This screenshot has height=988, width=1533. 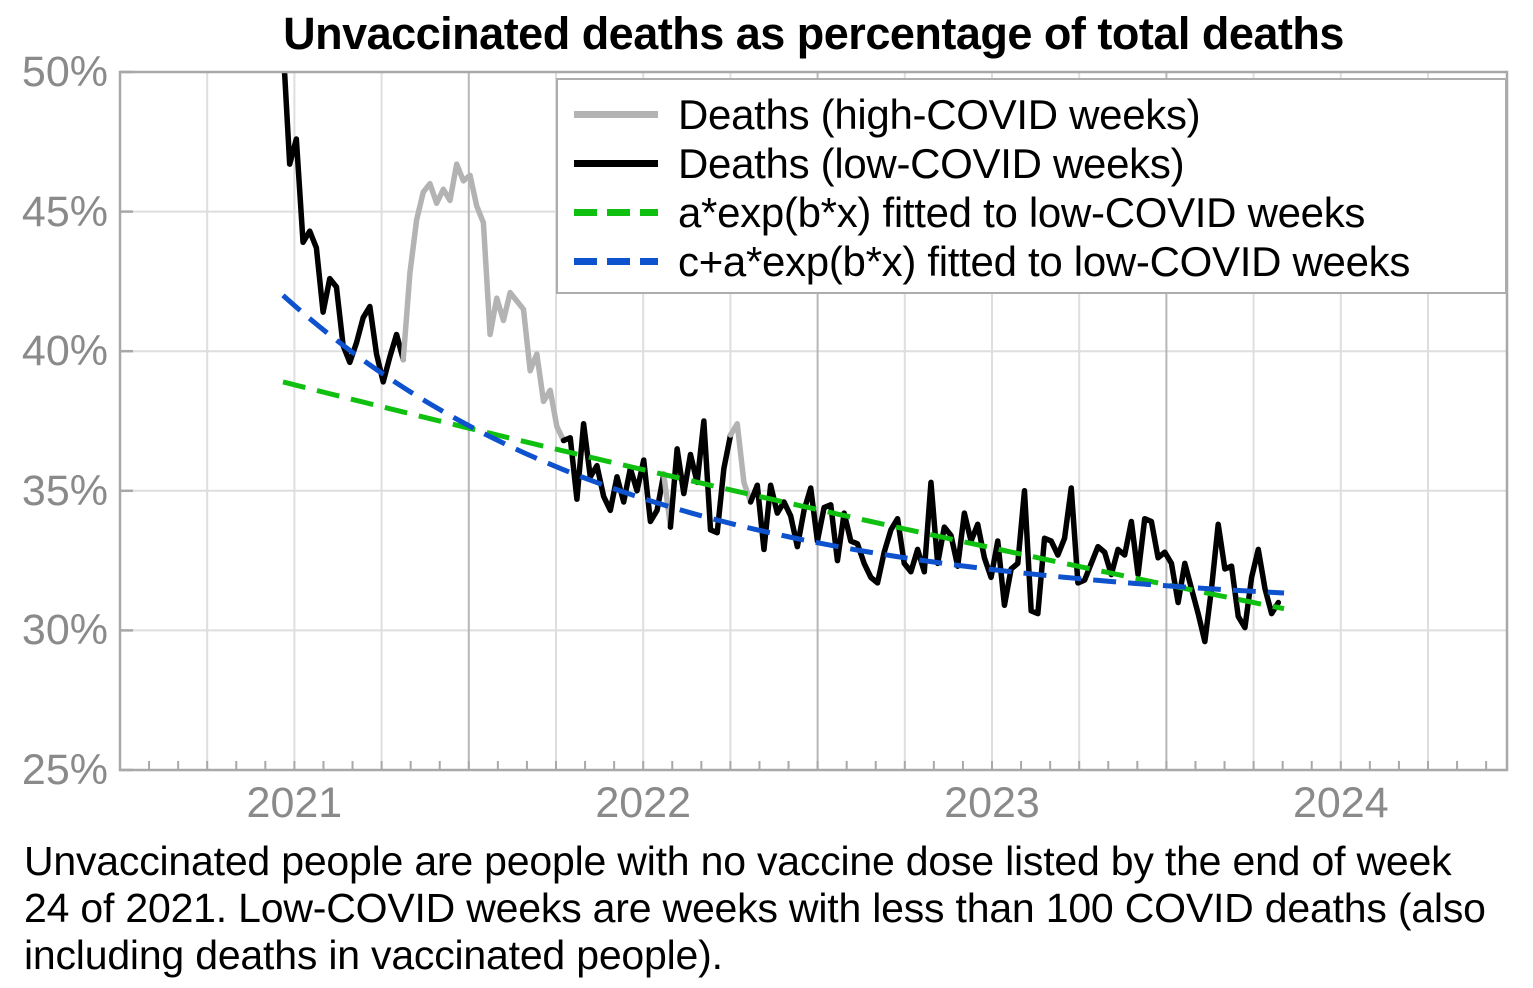 What do you see at coordinates (64, 630) in the screenshot?
I see `y-tick-label: 30%` at bounding box center [64, 630].